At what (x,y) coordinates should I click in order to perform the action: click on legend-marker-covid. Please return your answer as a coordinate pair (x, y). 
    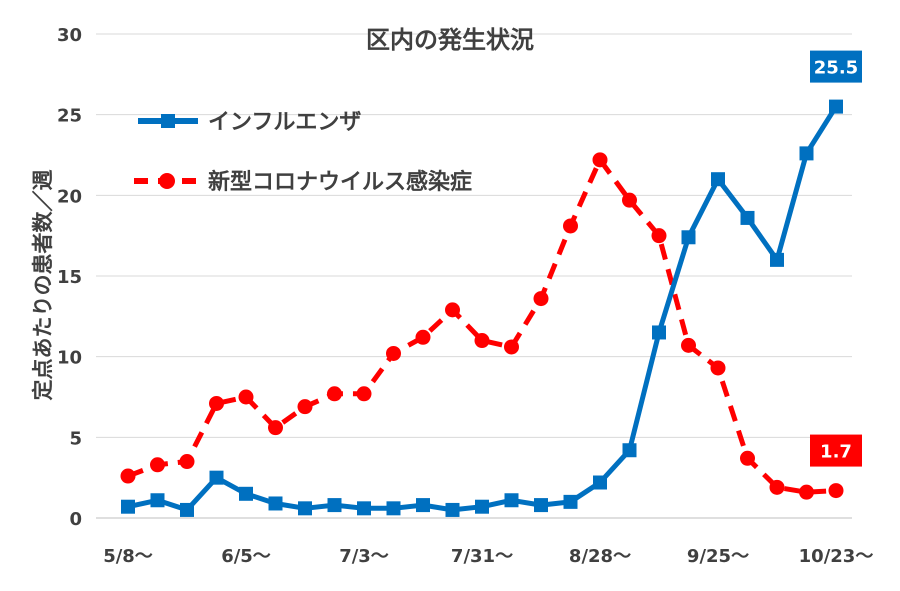
    Looking at the image, I should click on (167, 181).